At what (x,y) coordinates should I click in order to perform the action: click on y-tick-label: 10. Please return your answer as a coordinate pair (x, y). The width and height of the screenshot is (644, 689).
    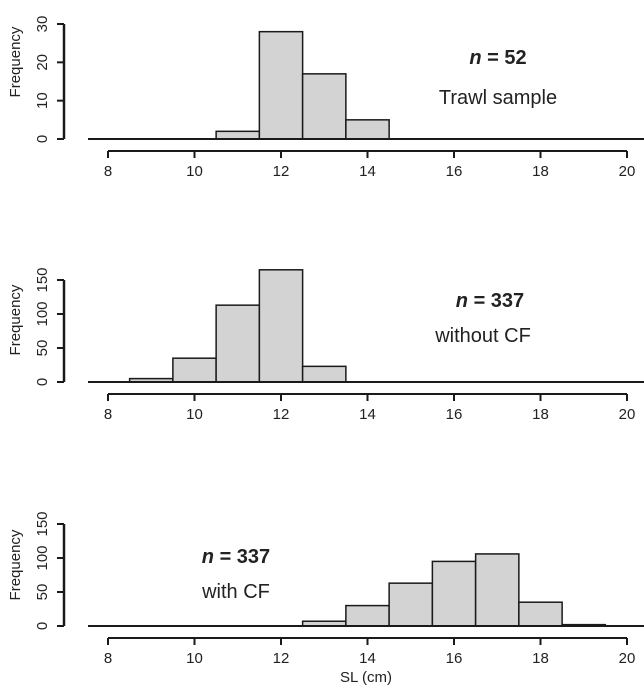
    Looking at the image, I should click on (42, 100).